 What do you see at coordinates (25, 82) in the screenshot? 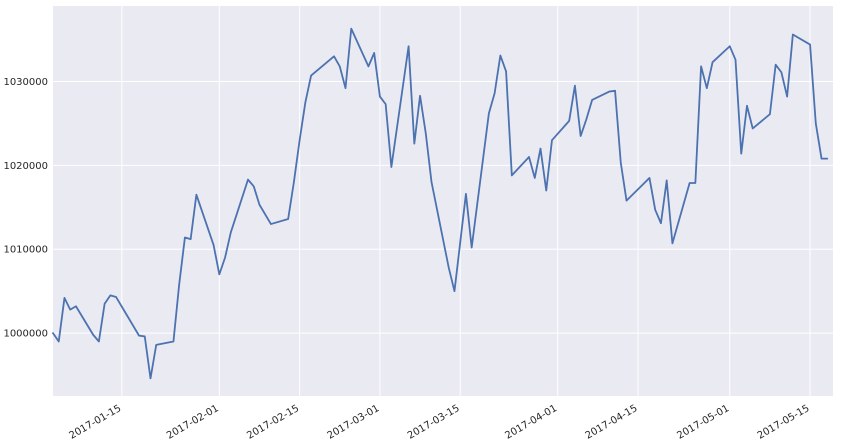
I see `y-tick-label: 1030000` at bounding box center [25, 82].